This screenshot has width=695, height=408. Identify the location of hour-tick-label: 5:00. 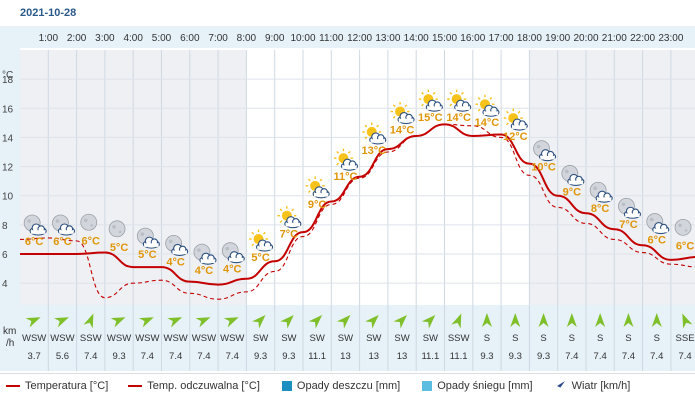
(162, 38).